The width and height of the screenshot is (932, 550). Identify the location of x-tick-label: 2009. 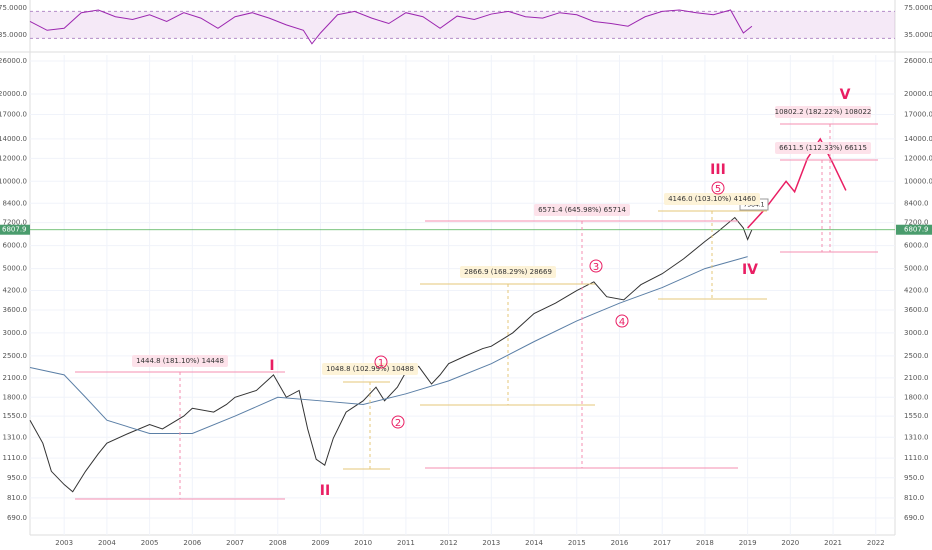
(321, 543).